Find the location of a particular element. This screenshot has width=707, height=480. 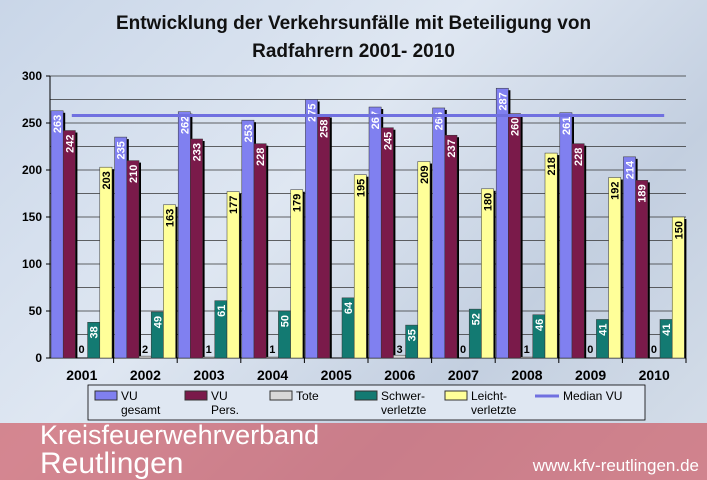

y-tick-label: 200 is located at coordinates (32, 170).